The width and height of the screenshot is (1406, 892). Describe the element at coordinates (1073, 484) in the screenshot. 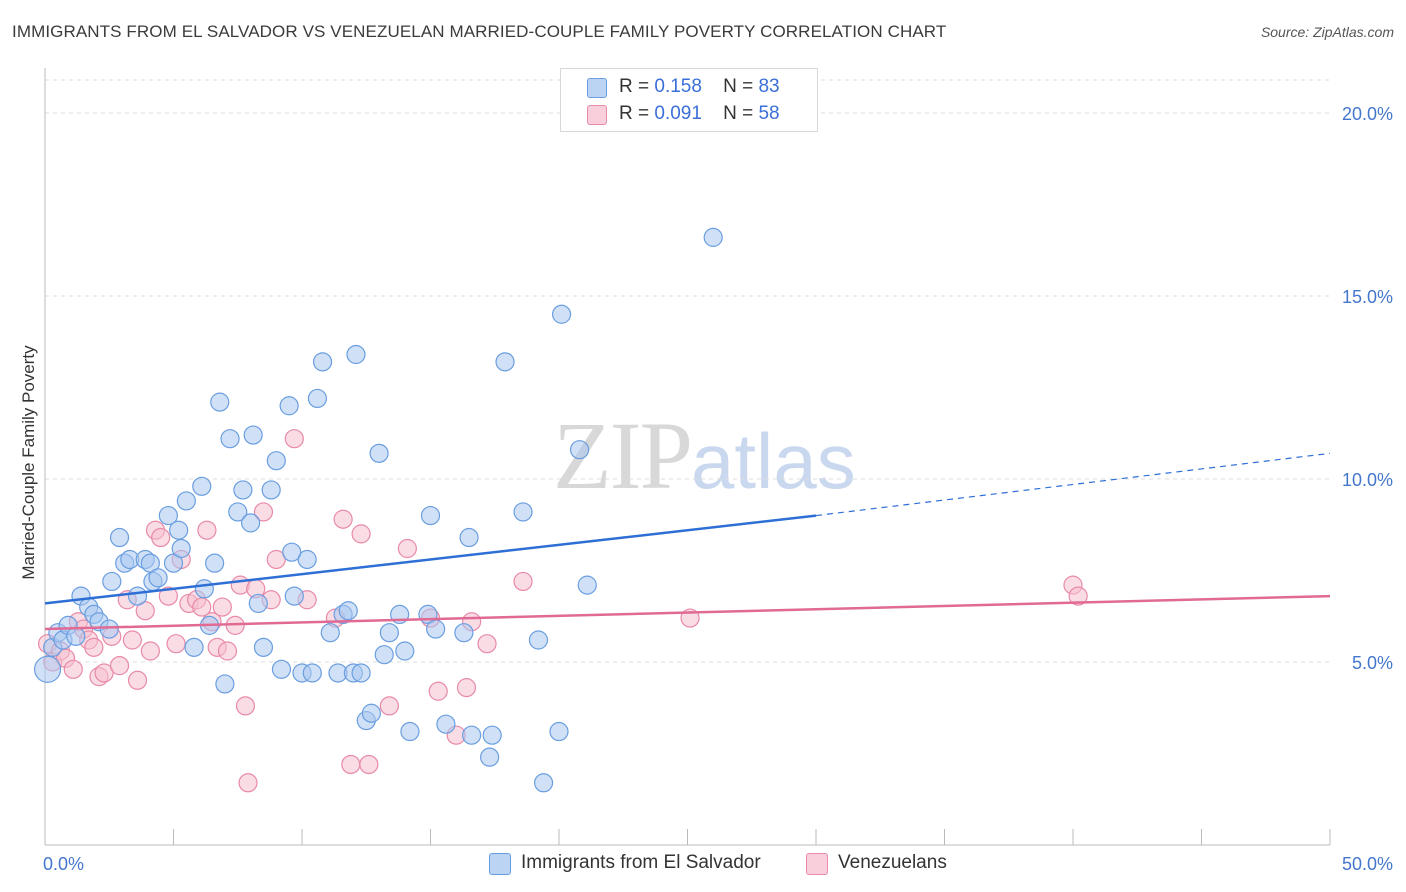

I see `el-salvador-trend-extension` at that location.